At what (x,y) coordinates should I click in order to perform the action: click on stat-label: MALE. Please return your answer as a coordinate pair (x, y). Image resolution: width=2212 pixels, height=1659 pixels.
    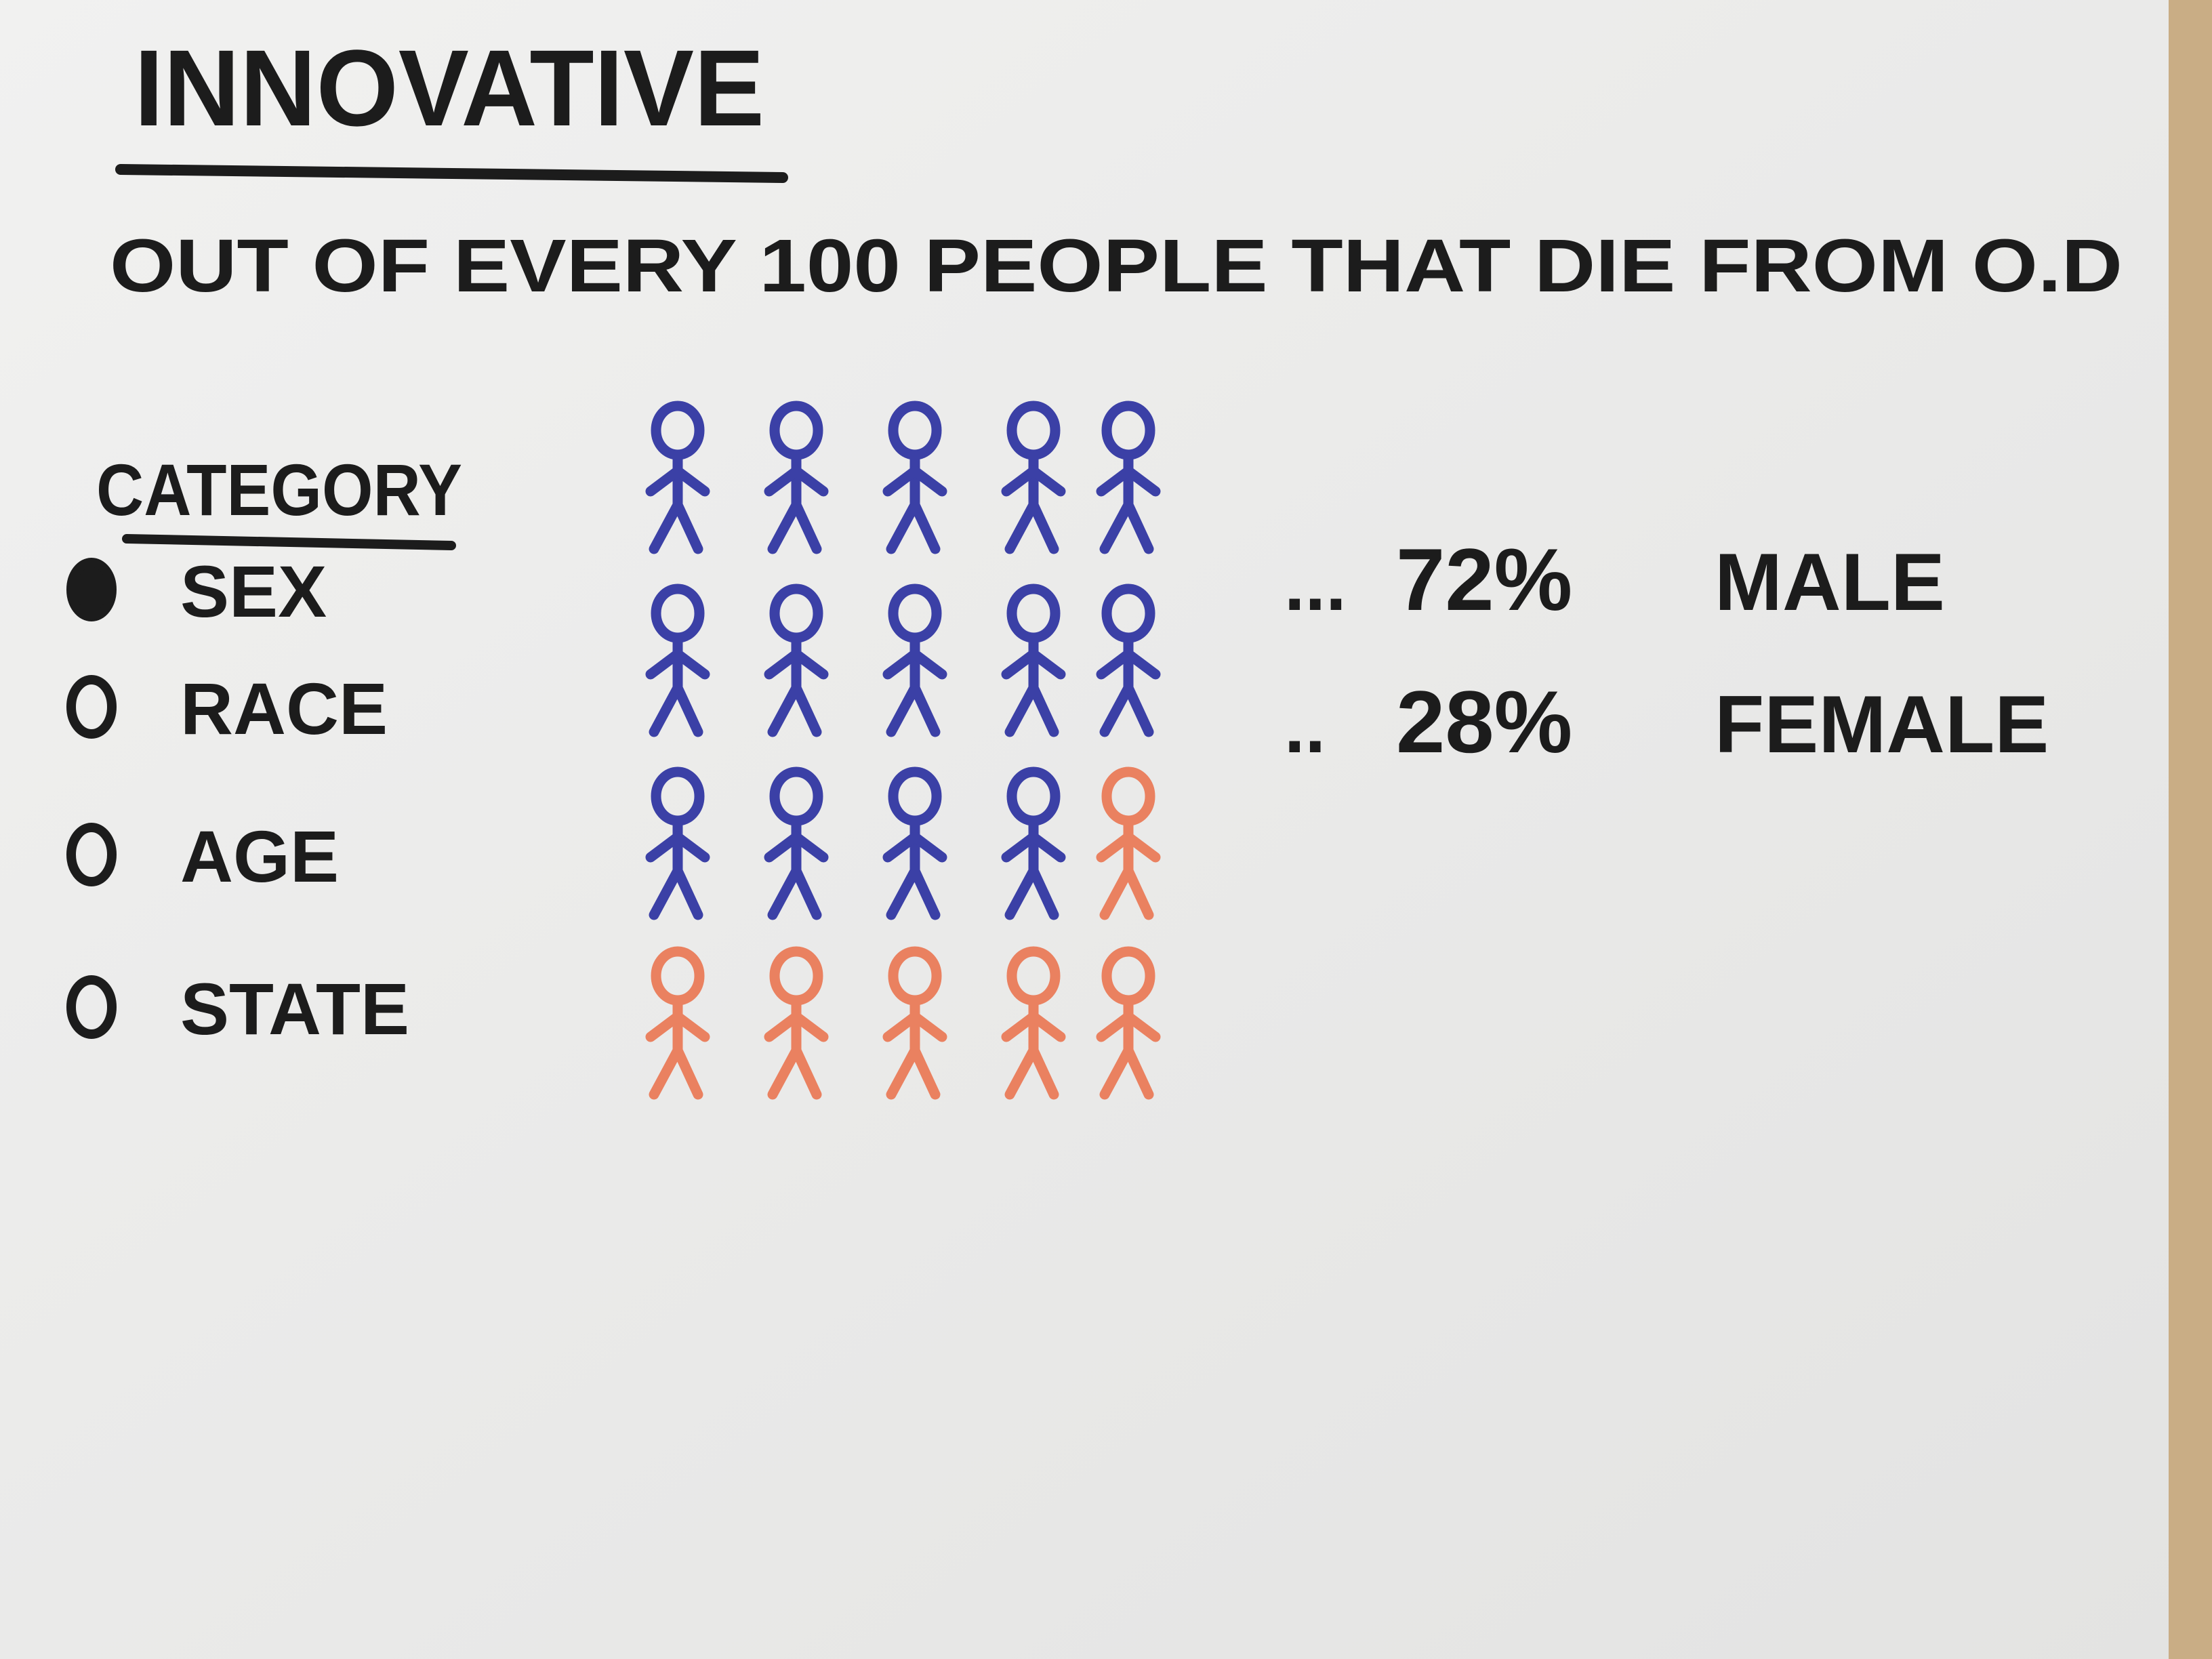
    Looking at the image, I should click on (1830, 582).